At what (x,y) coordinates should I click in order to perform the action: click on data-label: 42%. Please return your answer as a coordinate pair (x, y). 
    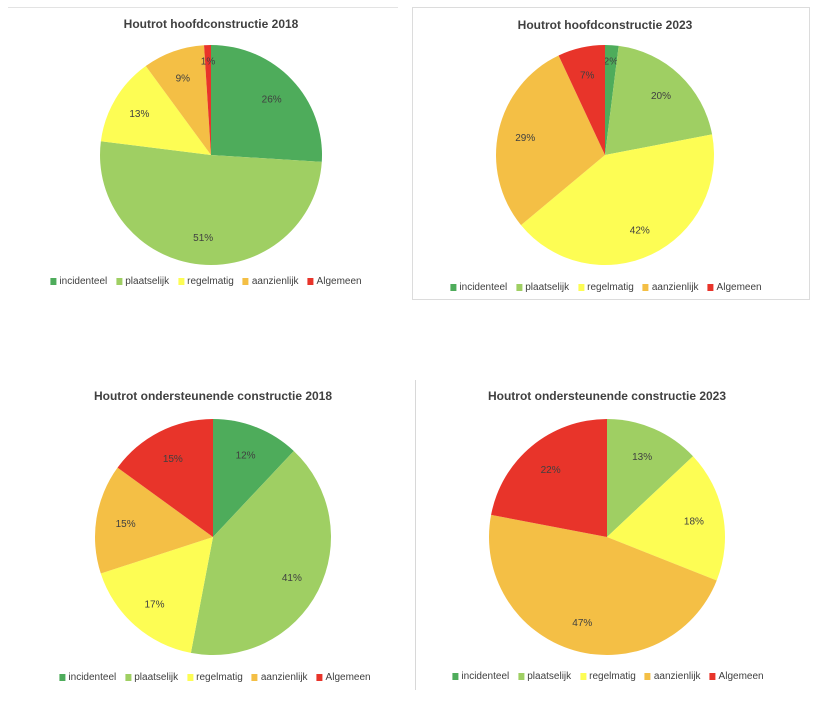
    Looking at the image, I should click on (640, 231).